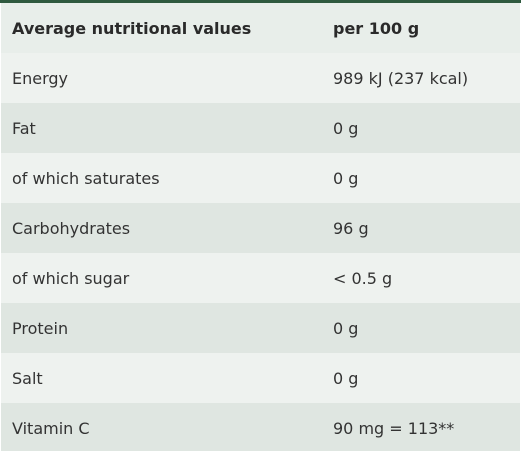  I want to click on header-per-100g: per 100 g, so click(421, 28).